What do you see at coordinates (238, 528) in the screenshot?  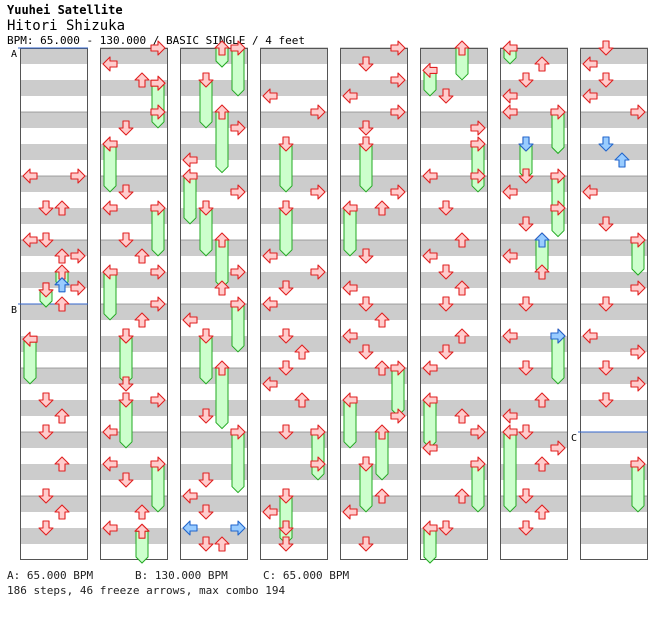 I see `right-arrow-blue-icon` at bounding box center [238, 528].